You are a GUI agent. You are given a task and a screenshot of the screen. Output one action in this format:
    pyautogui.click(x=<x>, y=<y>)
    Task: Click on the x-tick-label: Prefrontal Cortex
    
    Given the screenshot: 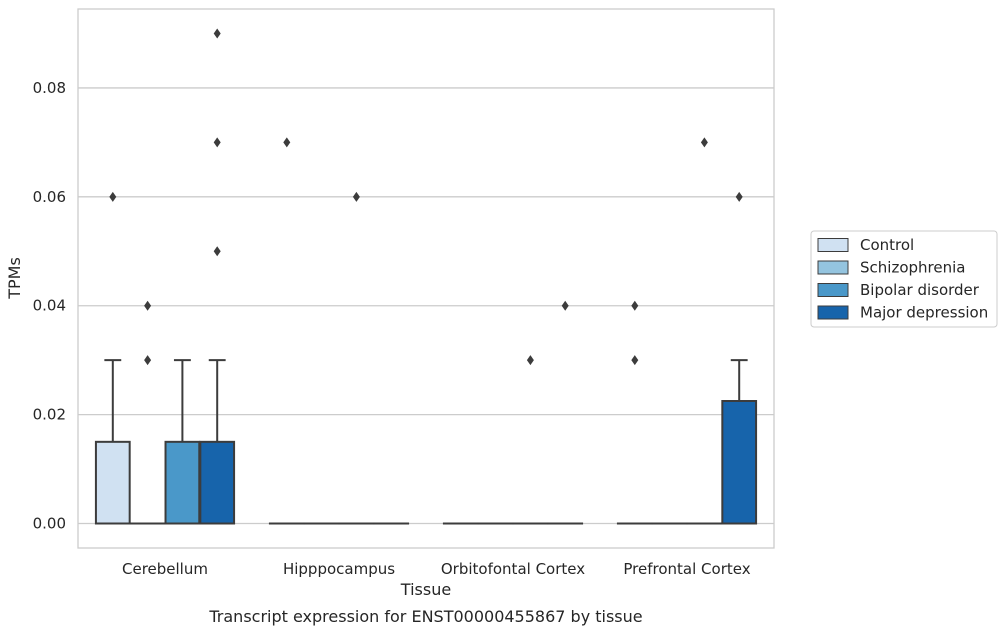 What is the action you would take?
    pyautogui.click(x=686, y=569)
    